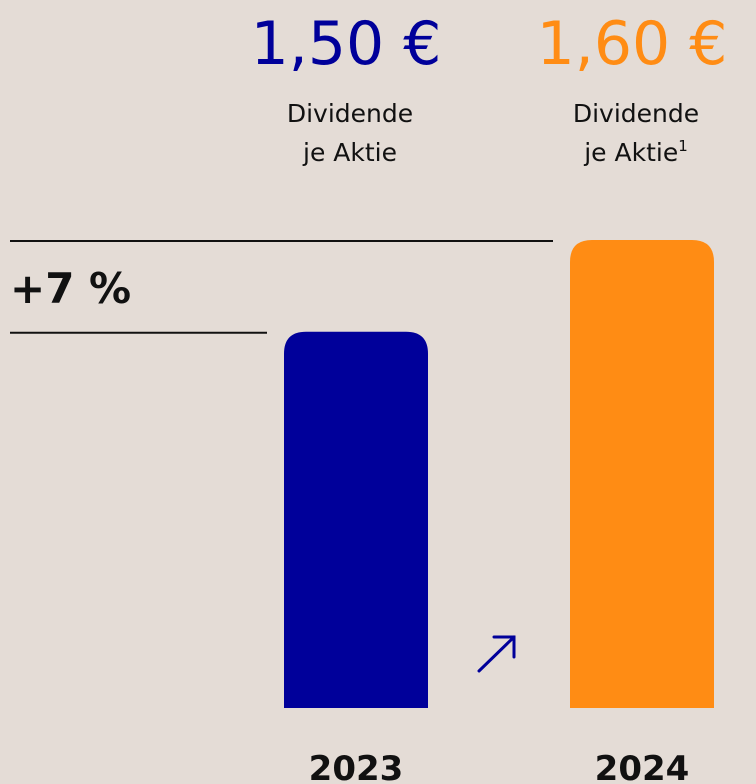  Describe the element at coordinates (70, 288) in the screenshot. I see `annotation: +7 %` at that location.